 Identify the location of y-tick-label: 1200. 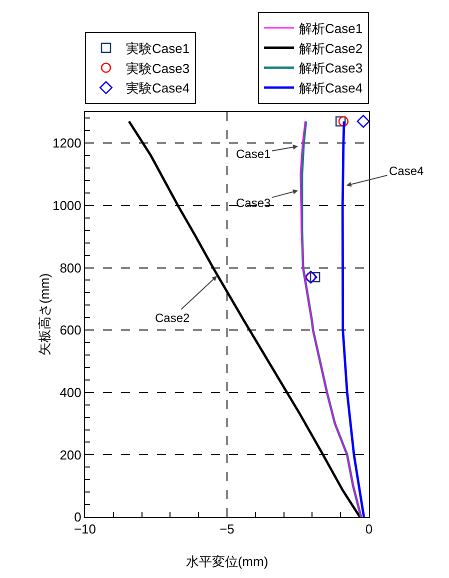
(67, 143).